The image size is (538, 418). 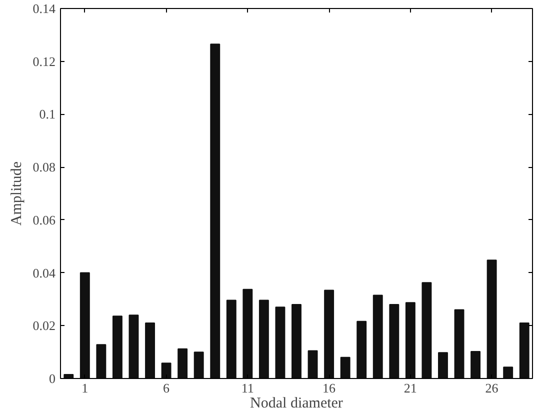 I want to click on x-tick-label: 1, so click(x=85, y=388).